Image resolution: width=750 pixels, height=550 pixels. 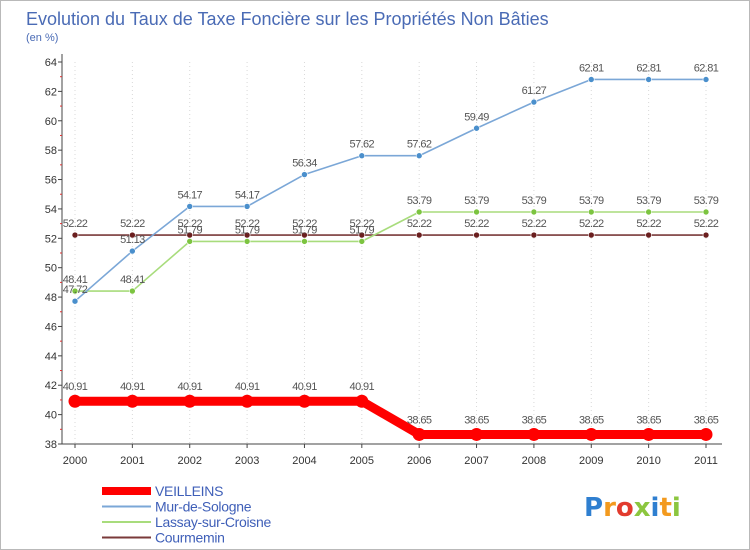 I want to click on data-label-veilleins-2006: 38.65, so click(x=419, y=420).